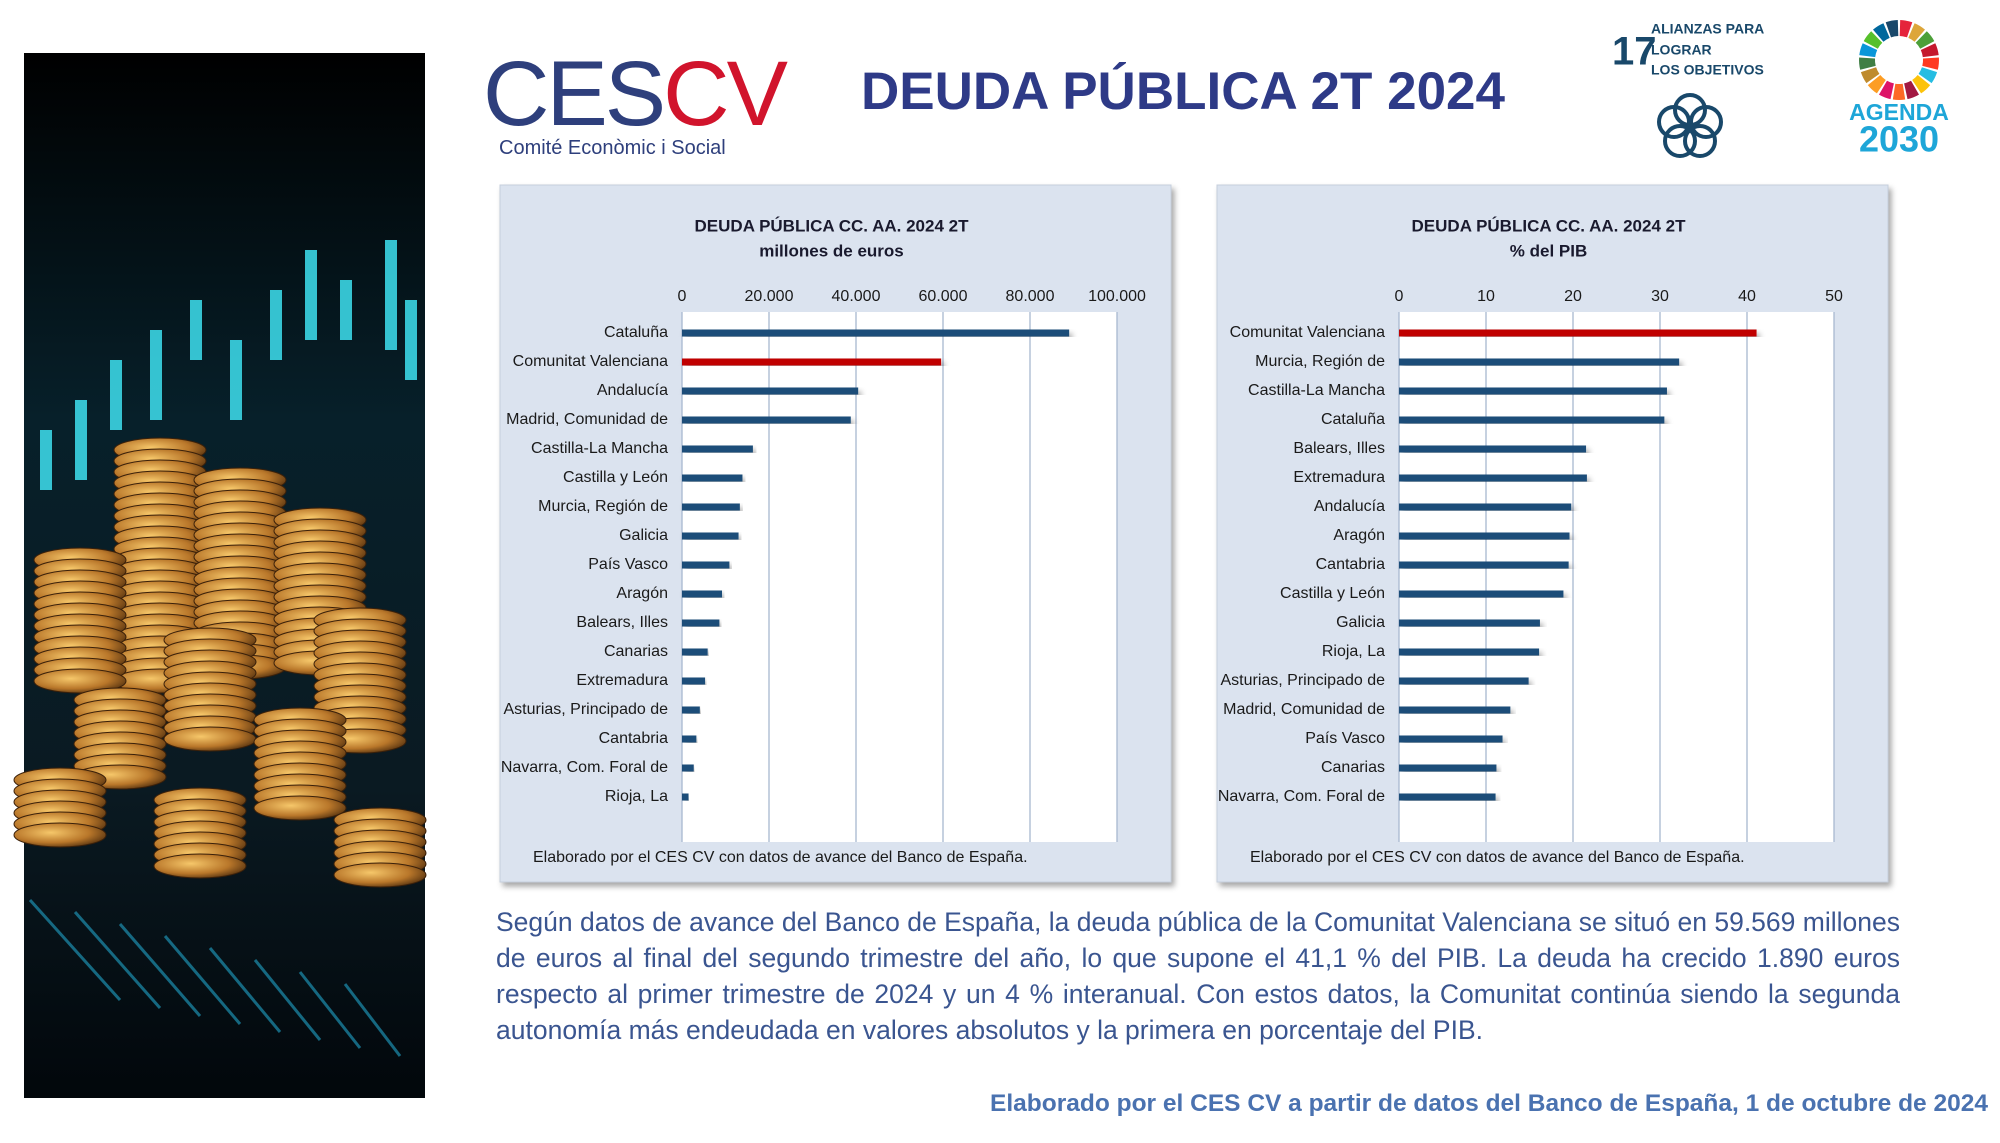  Describe the element at coordinates (856, 296) in the screenshot. I see `x-tick-label: 40.000` at that location.